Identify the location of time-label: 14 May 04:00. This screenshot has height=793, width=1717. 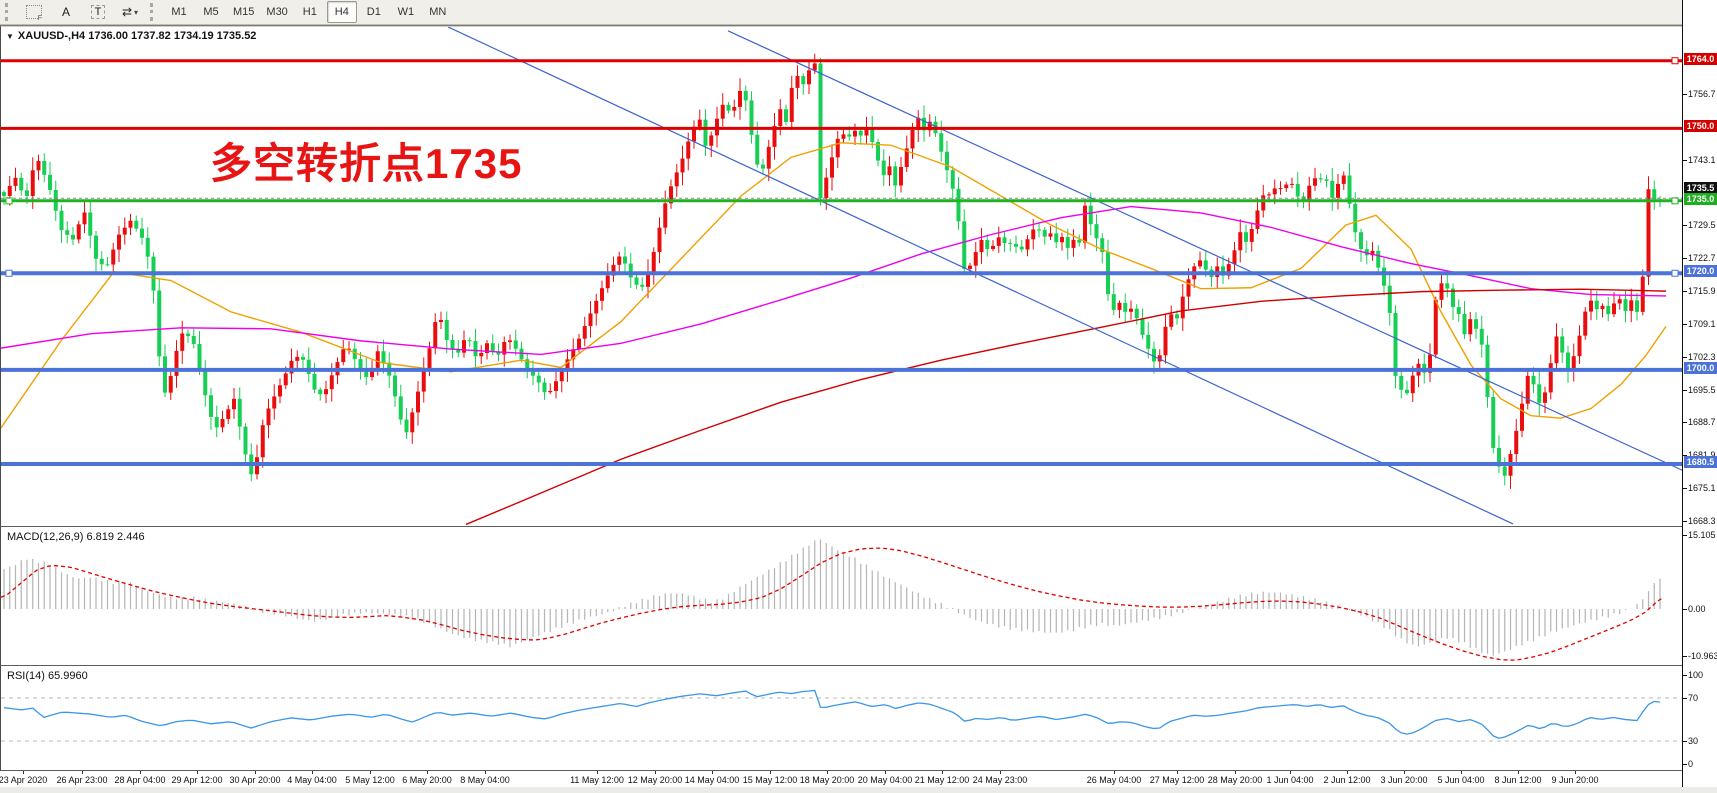
(712, 780).